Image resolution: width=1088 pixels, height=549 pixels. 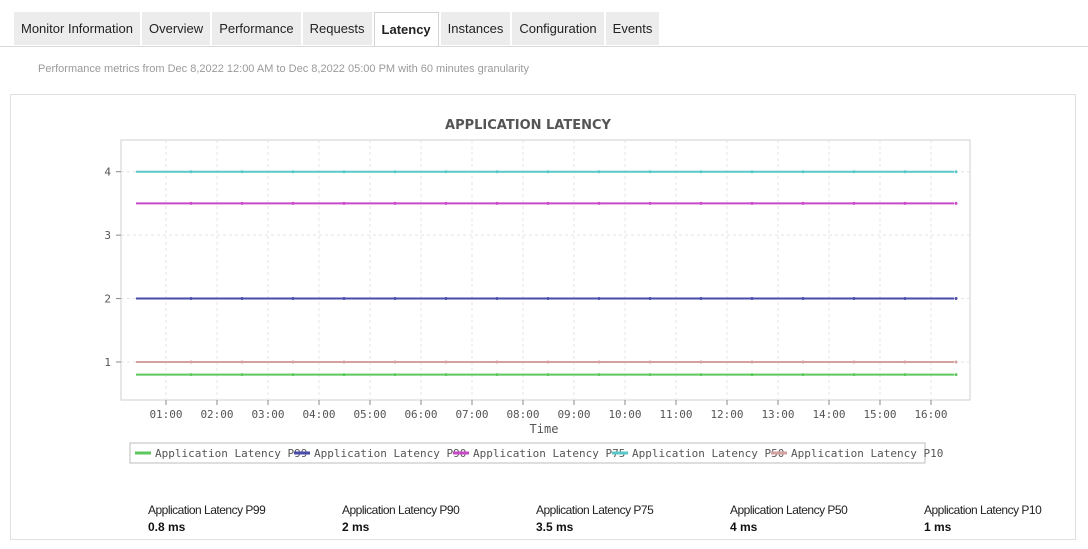 What do you see at coordinates (107, 235) in the screenshot?
I see `y-tick-label: 3` at bounding box center [107, 235].